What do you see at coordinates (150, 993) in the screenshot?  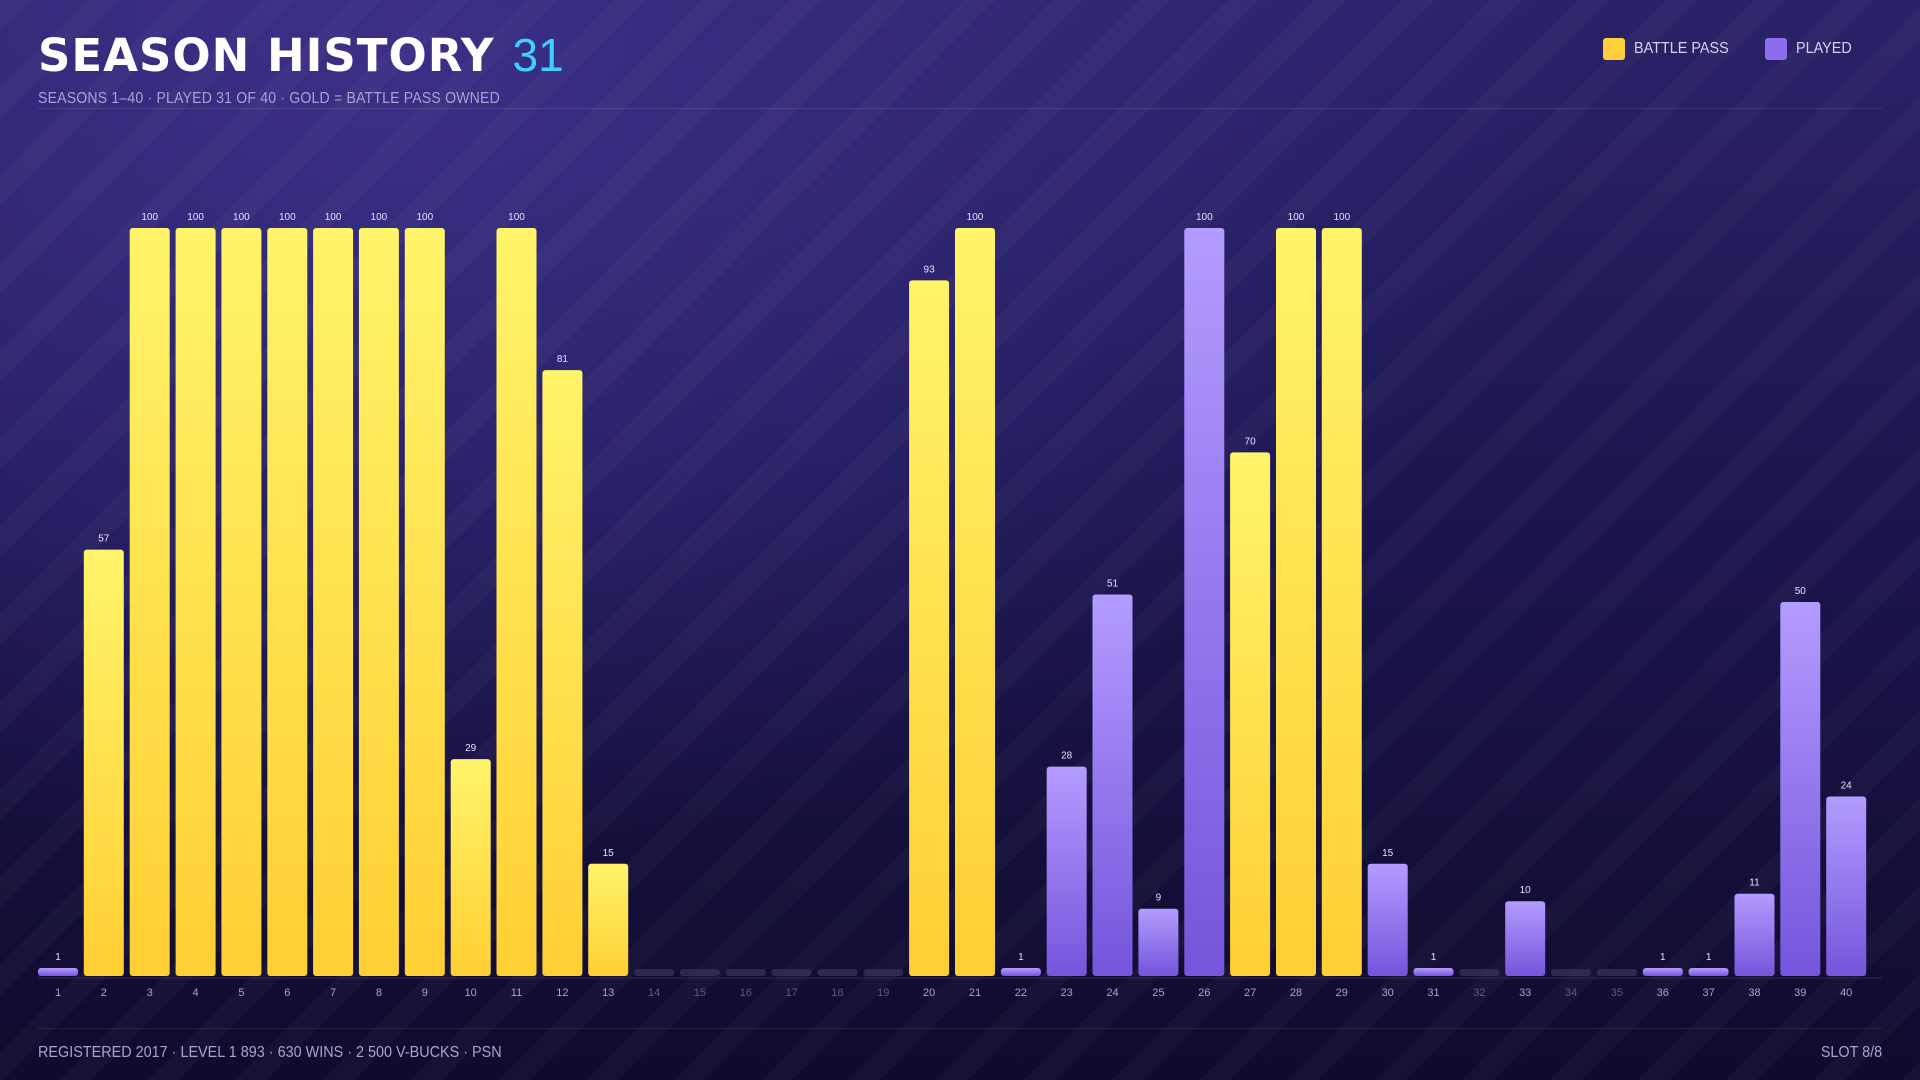 I see `tick-label-3: 3` at bounding box center [150, 993].